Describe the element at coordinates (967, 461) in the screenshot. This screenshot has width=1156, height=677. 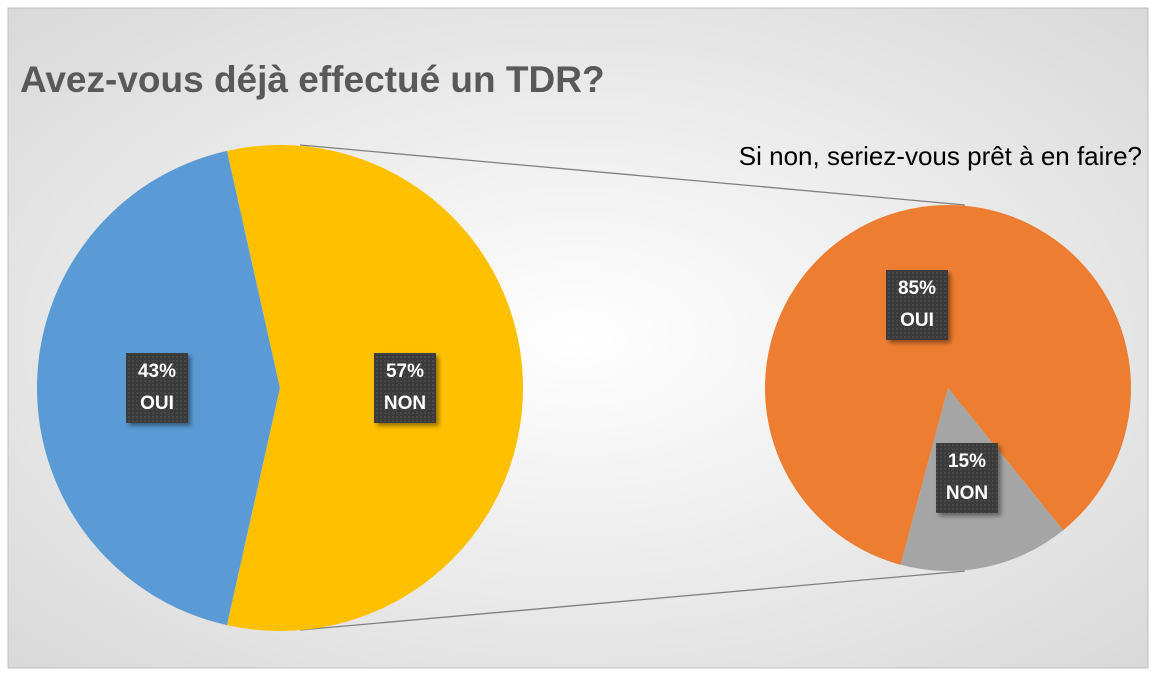
I see `data-label-value: 15%` at that location.